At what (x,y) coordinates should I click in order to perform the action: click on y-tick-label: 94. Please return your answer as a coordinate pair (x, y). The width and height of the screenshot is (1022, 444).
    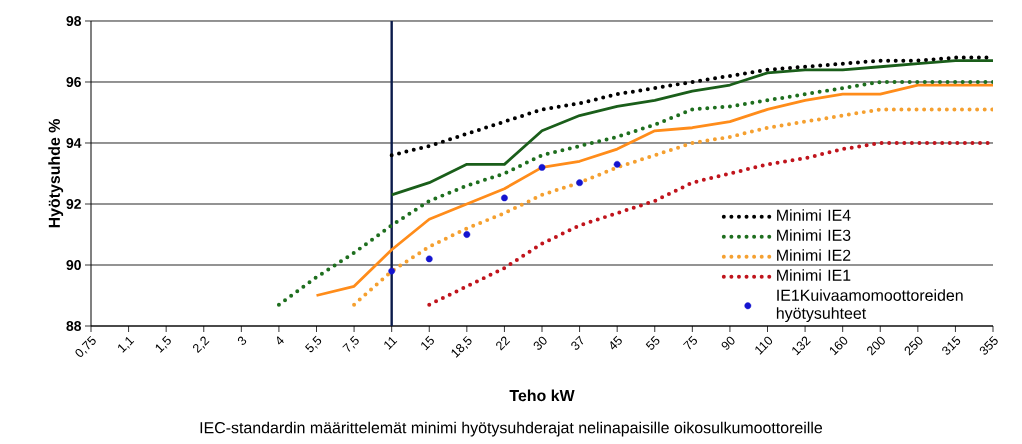
    Looking at the image, I should click on (74, 143).